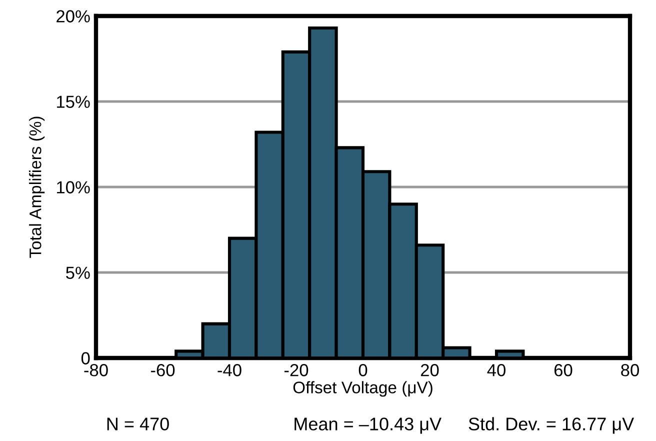 The image size is (656, 441). What do you see at coordinates (73, 187) in the screenshot?
I see `y-tick-label: 10%` at bounding box center [73, 187].